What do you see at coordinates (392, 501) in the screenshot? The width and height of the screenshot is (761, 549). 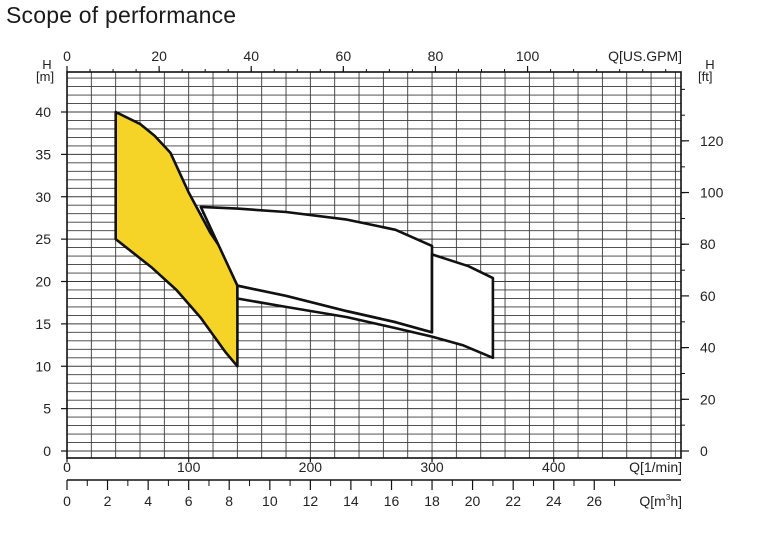 I see `tick-label-q-m3h: 16` at bounding box center [392, 501].